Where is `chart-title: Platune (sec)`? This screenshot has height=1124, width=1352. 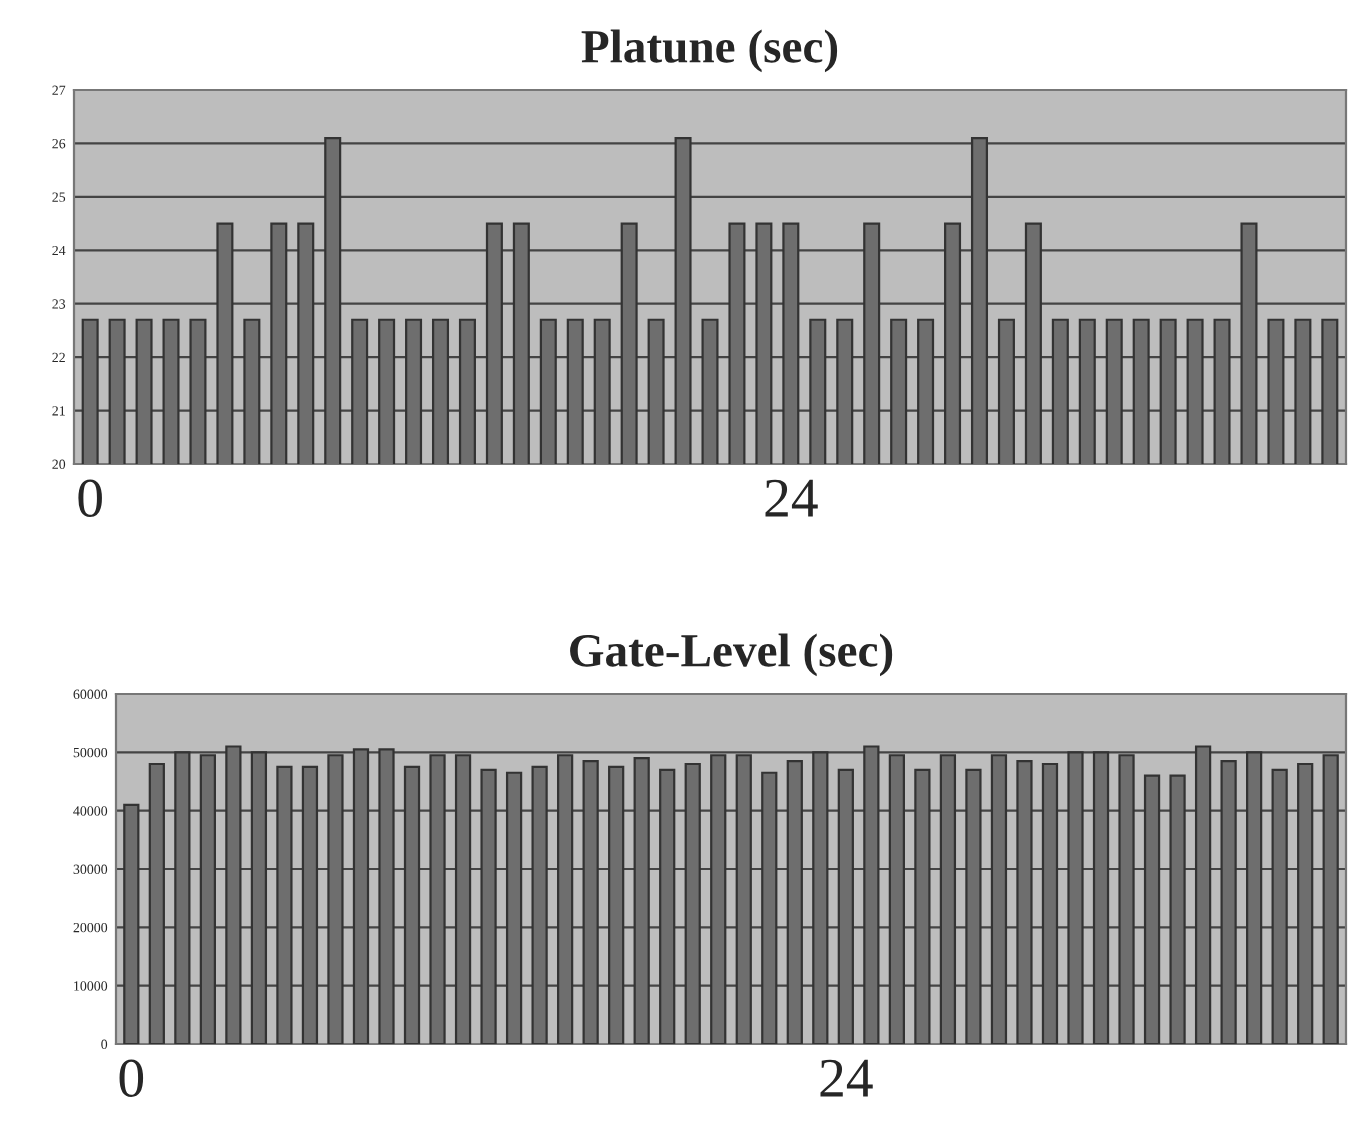 chart-title: Platune (sec) is located at coordinates (709, 51).